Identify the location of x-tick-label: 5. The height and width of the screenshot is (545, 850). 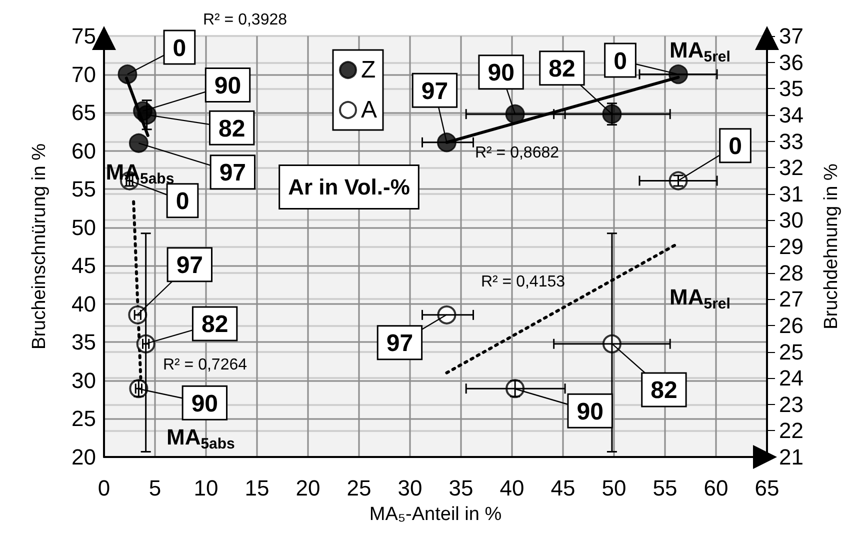
(155, 488).